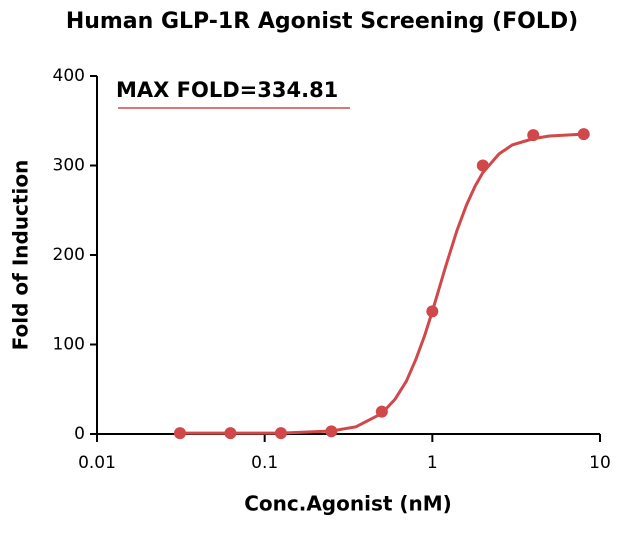  Describe the element at coordinates (69, 166) in the screenshot. I see `y-tick-label: 300` at that location.